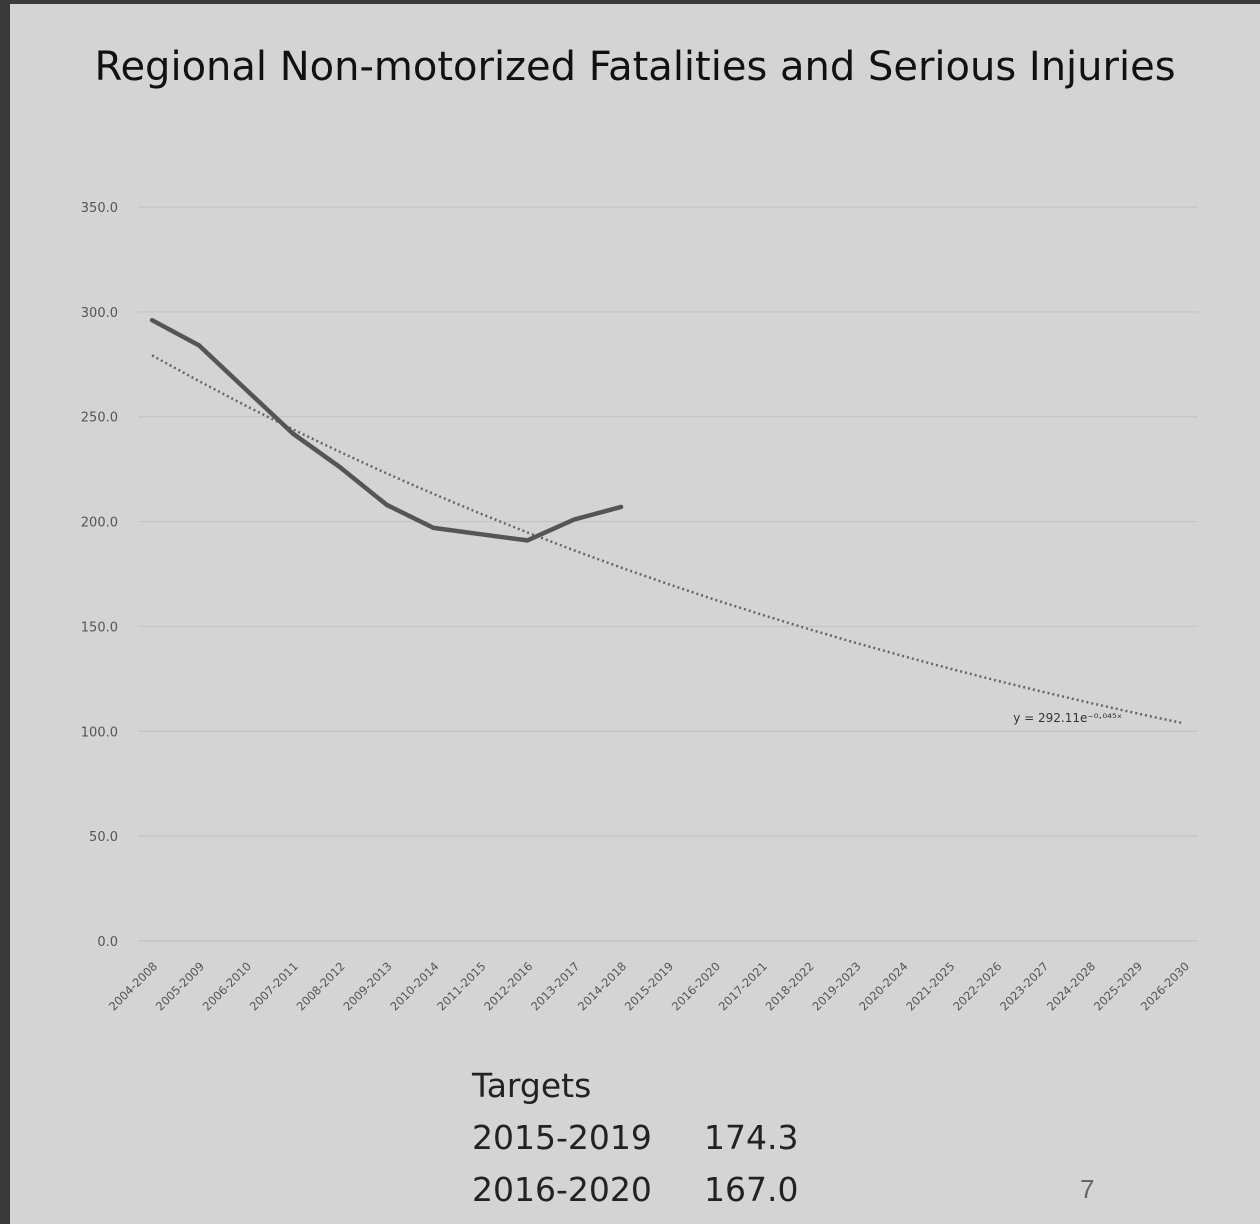 The width and height of the screenshot is (1260, 1224). What do you see at coordinates (99, 313) in the screenshot?
I see `y-tick-label: 300.0` at bounding box center [99, 313].